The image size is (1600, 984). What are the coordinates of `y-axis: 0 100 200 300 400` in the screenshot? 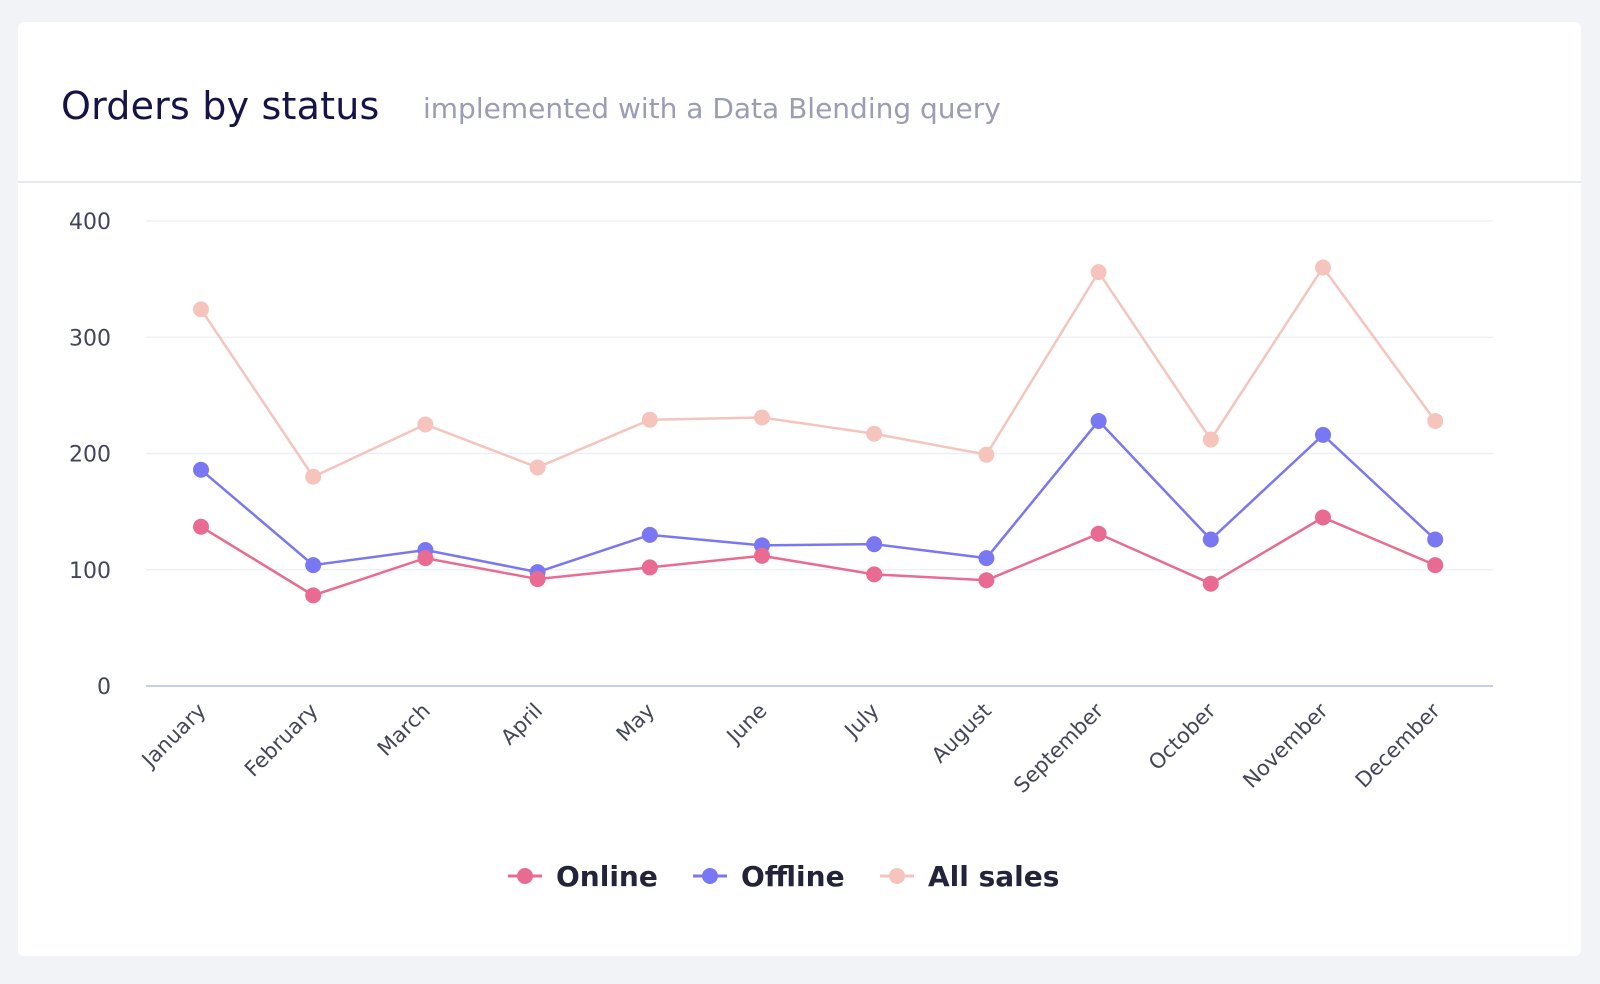 It's located at (90, 455).